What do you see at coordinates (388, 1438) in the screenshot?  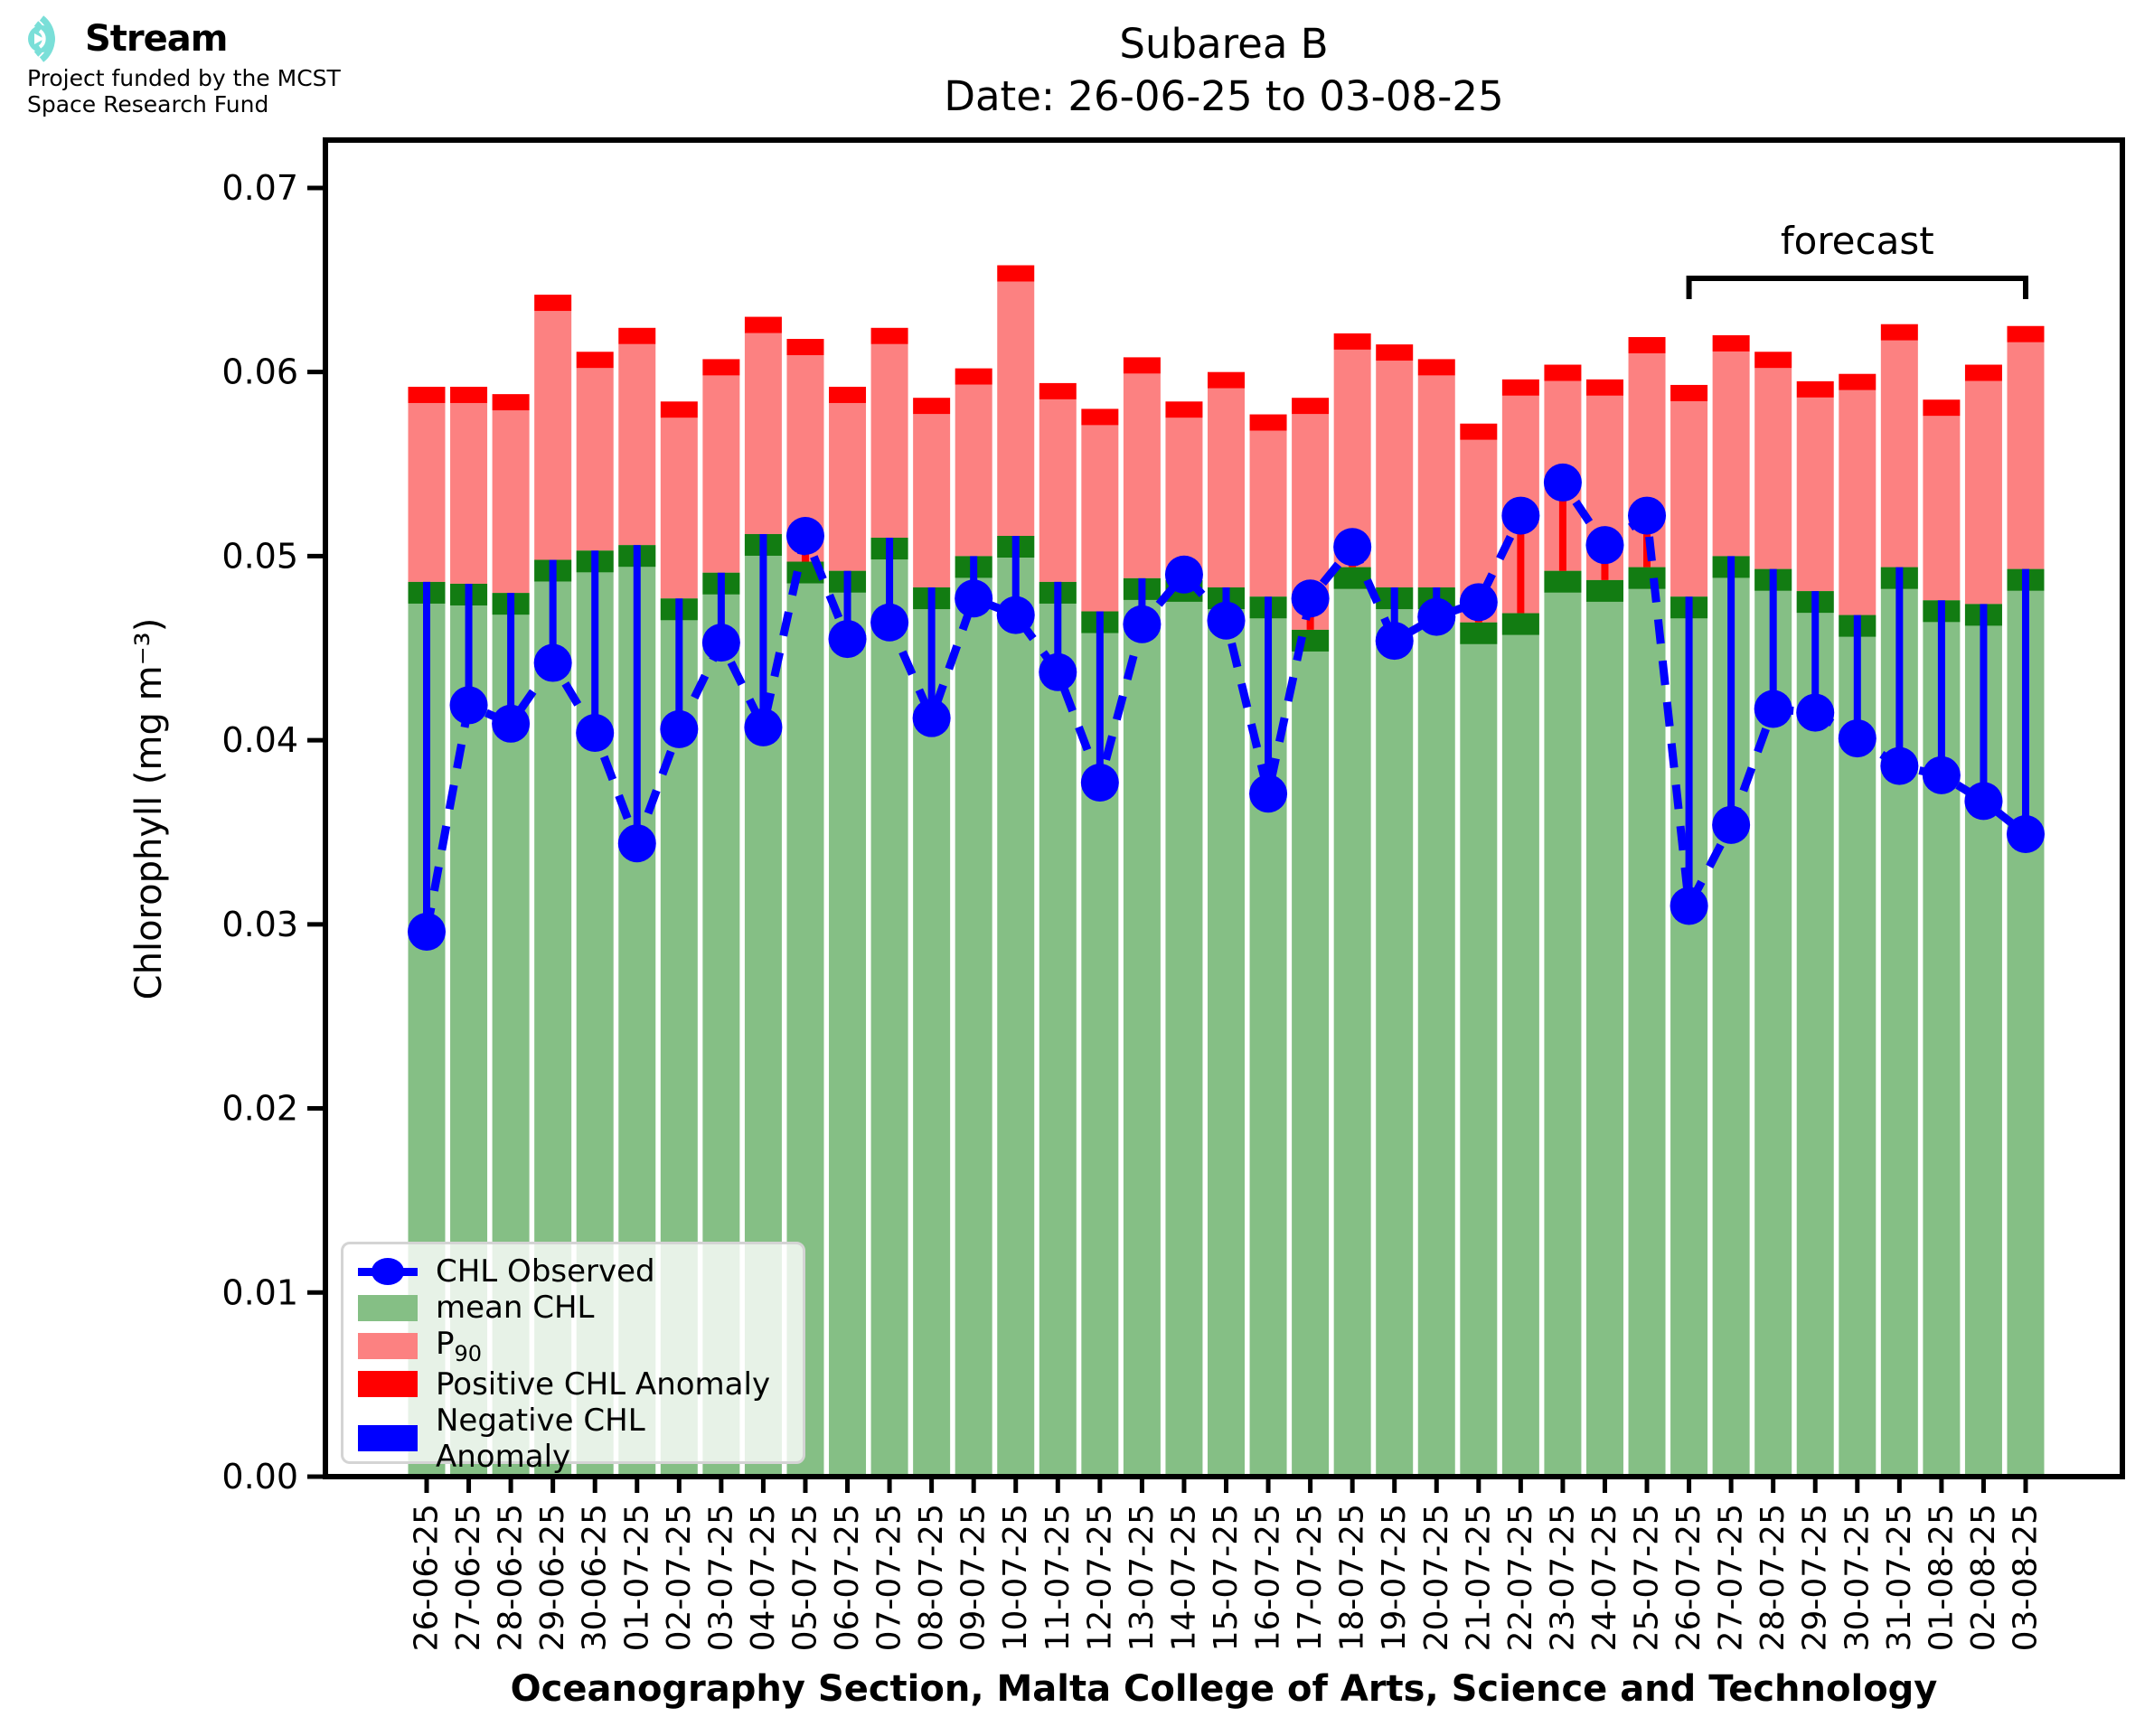 I see `negative-anomaly-swatch-icon` at bounding box center [388, 1438].